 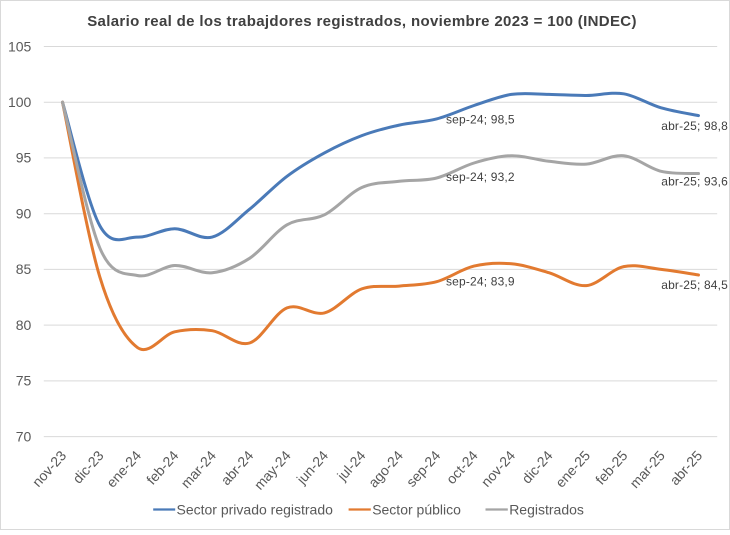 What do you see at coordinates (20, 46) in the screenshot?
I see `svg-text: 105` at bounding box center [20, 46].